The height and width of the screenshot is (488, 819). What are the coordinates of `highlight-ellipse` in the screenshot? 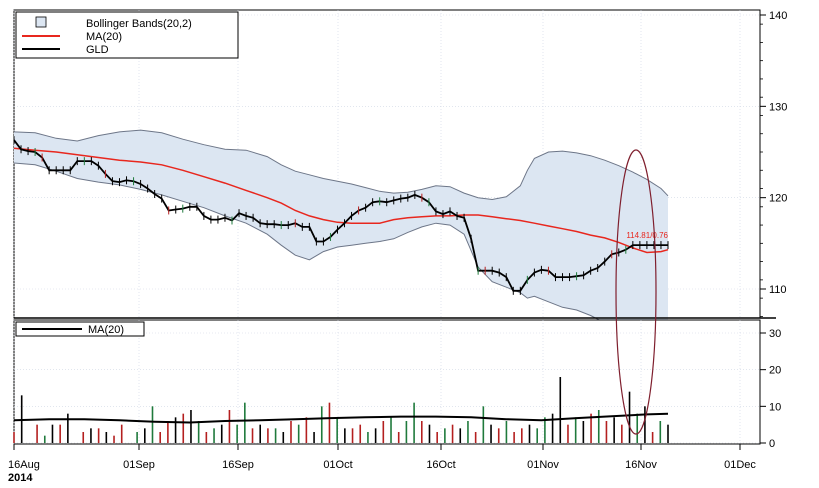 It's located at (636, 292).